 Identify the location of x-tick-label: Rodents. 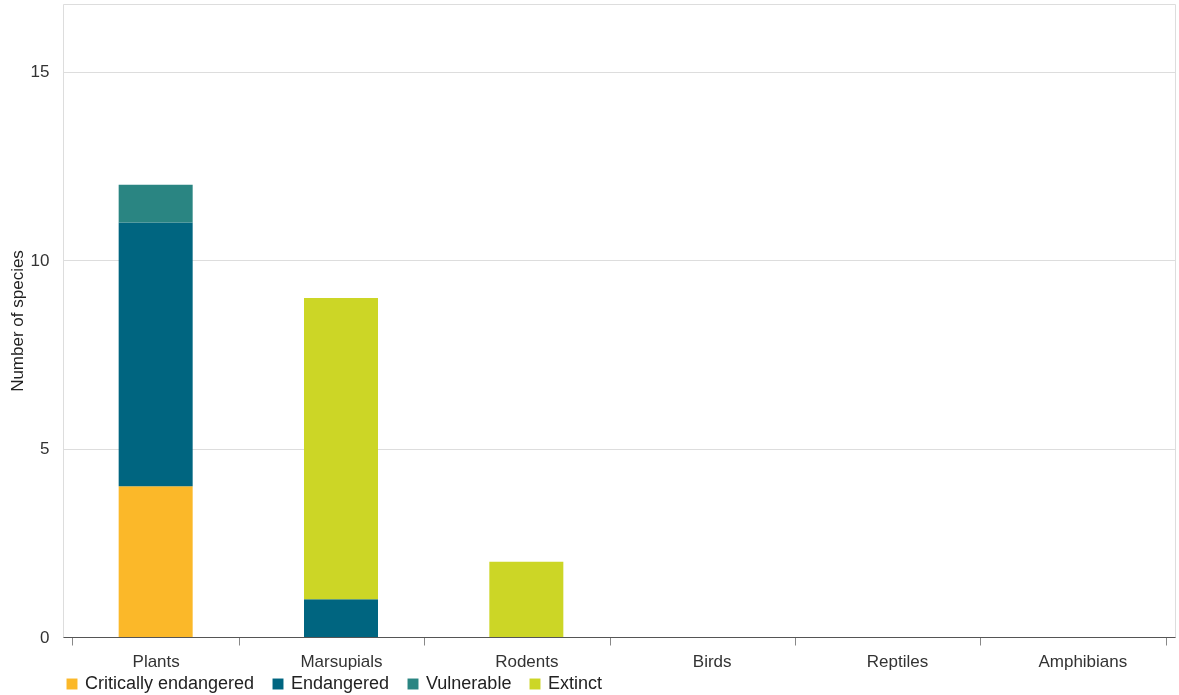
(527, 661).